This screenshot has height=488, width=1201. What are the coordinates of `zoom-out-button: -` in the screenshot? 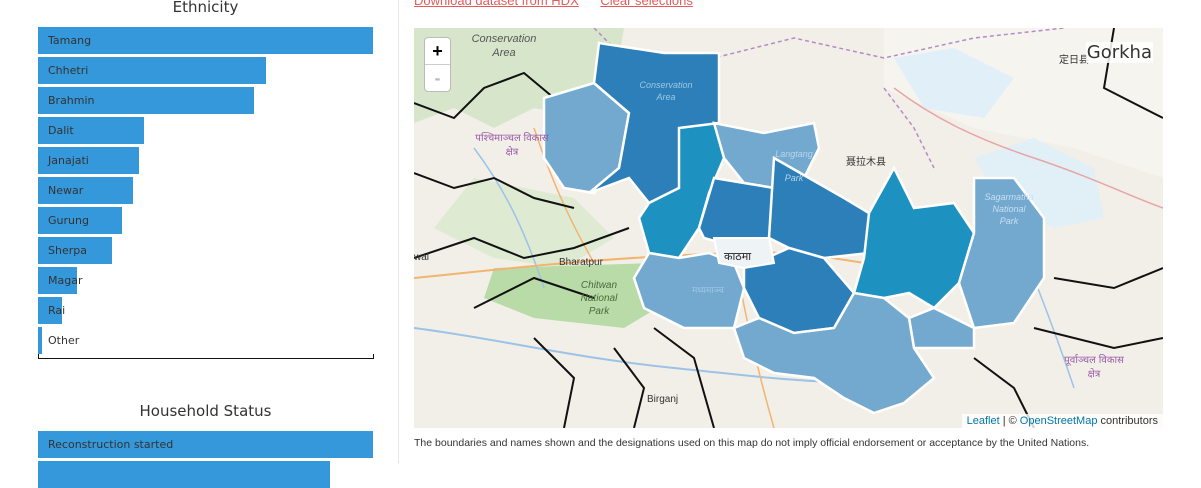 It's located at (437, 77).